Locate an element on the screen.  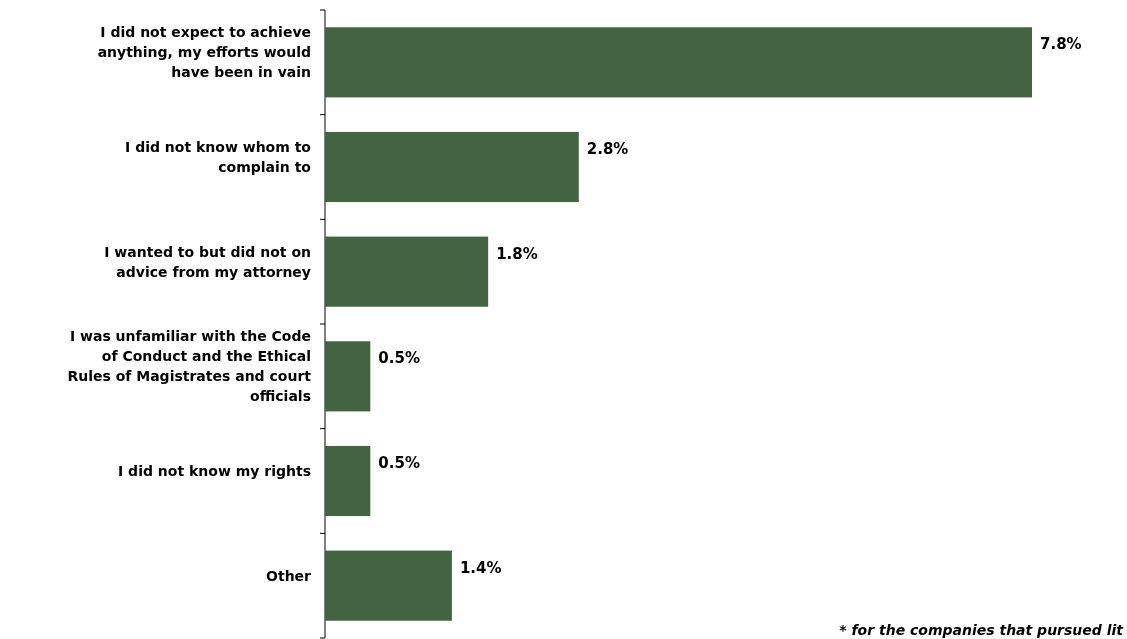
y-tick-label: I did not expect to achieve anything, my efforts would have been in vain is located at coordinates (204, 52).